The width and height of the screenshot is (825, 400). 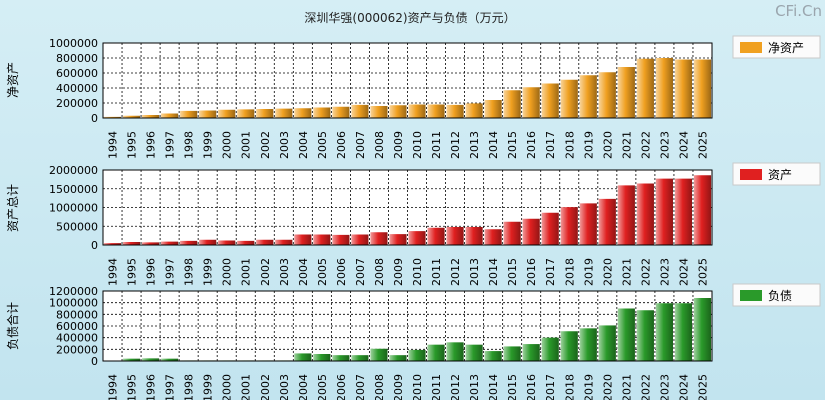 What do you see at coordinates (265, 272) in the screenshot?
I see `x-tick-label: 2002` at bounding box center [265, 272].